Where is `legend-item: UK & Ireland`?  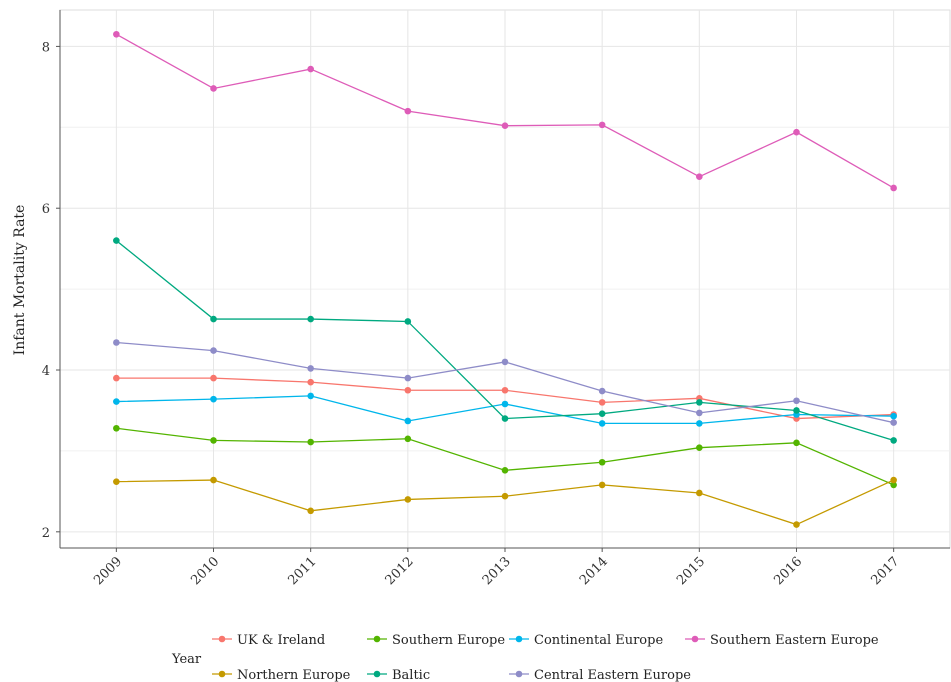
legend-item: UK & Ireland is located at coordinates (268, 640).